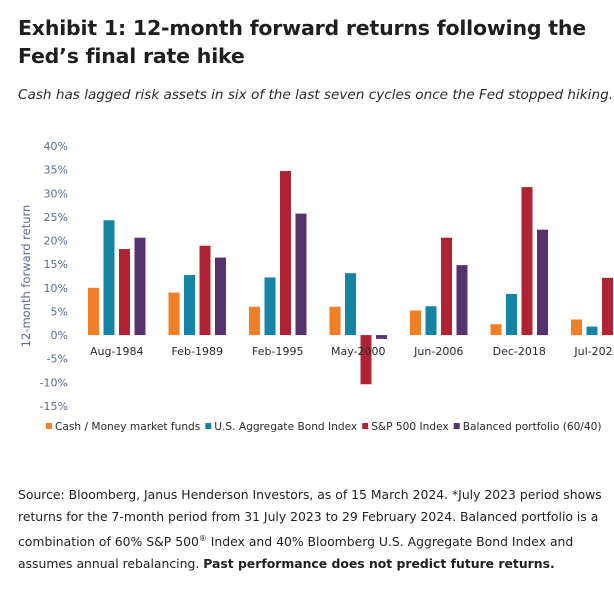 This screenshot has height=597, width=614. I want to click on x-tick-label: Jul-2023*, so click(593, 351).